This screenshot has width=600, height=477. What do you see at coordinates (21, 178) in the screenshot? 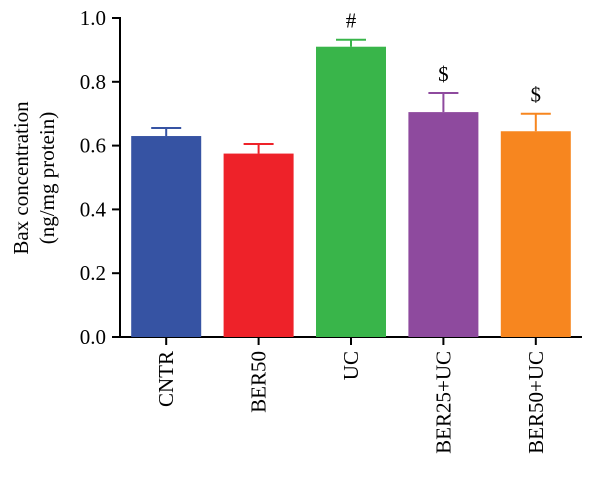
I see `y-axis-label-line-1: Bax concentration` at bounding box center [21, 178].